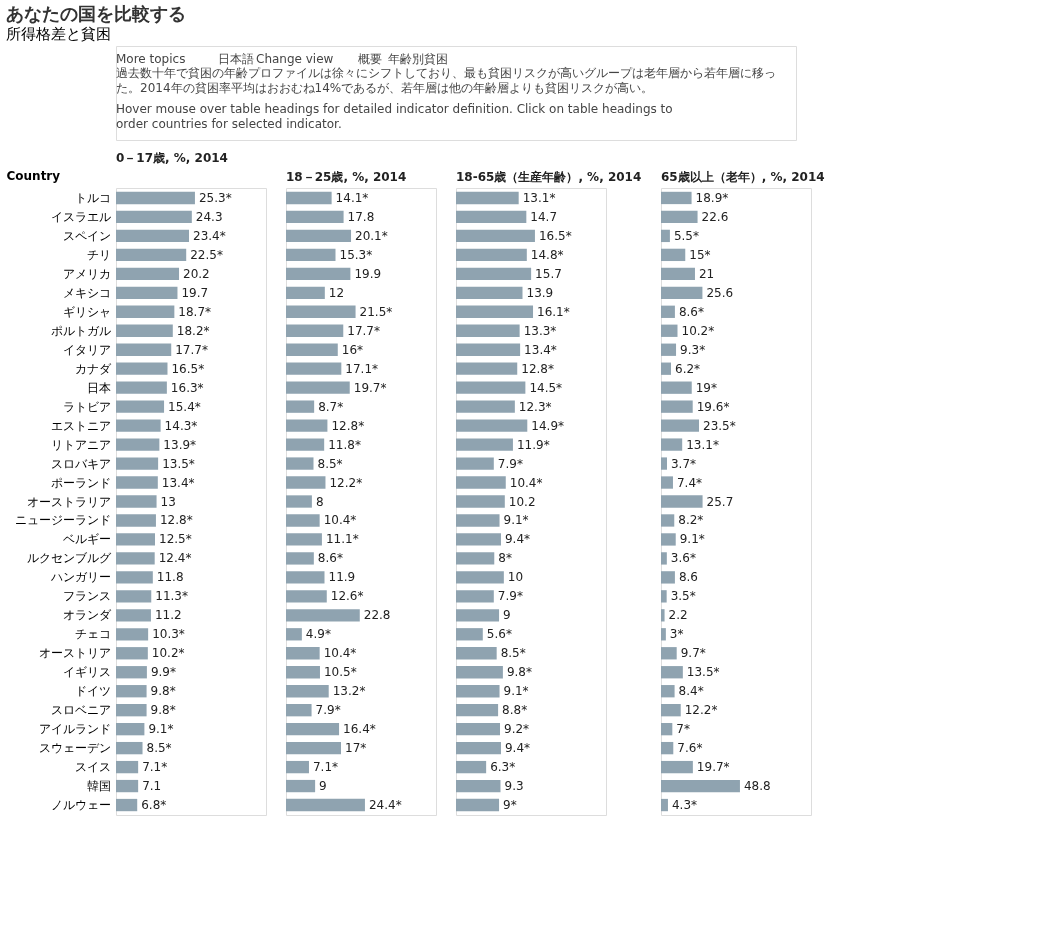 Image resolution: width=1043 pixels, height=937 pixels. What do you see at coordinates (689, 482) in the screenshot?
I see `data-label: 7.4*` at bounding box center [689, 482].